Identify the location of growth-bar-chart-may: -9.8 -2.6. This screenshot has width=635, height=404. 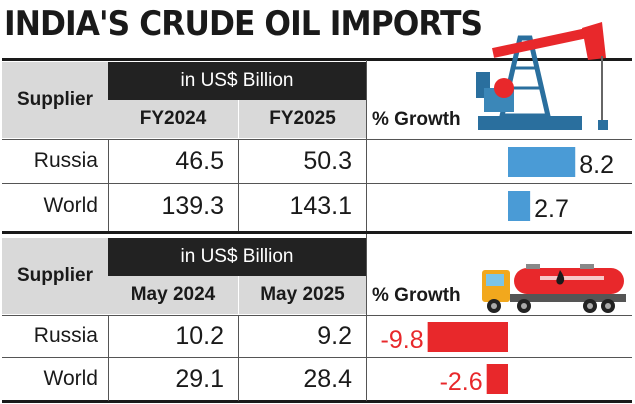
(444, 359).